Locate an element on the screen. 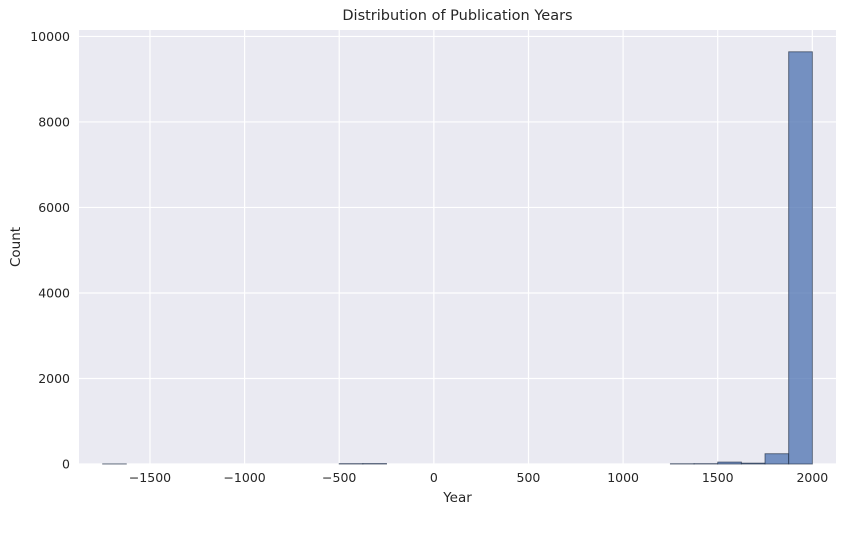  x-tick-label: −500 is located at coordinates (339, 477).